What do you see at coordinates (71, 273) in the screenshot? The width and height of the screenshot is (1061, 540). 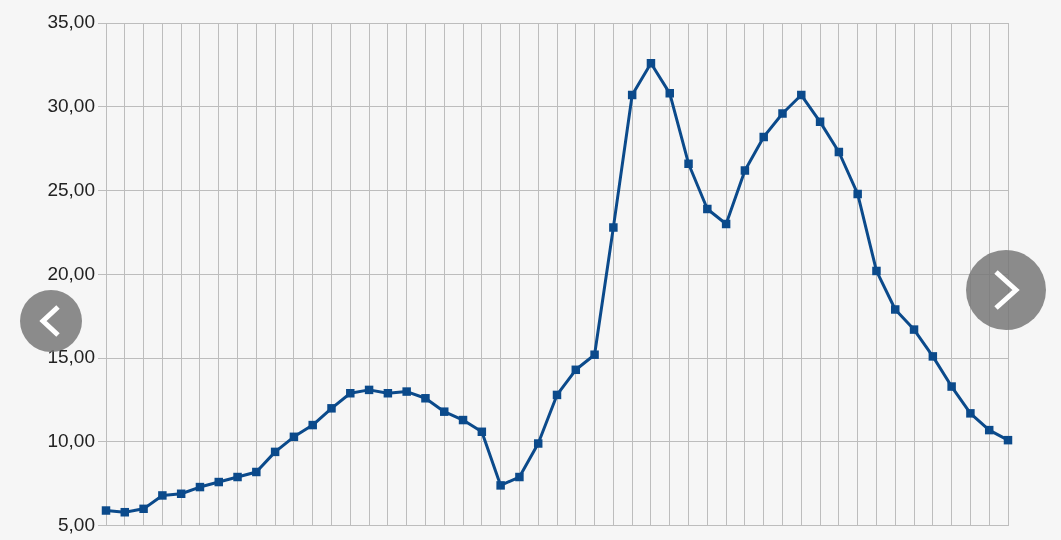 I see `y-tick-label: 20,00` at bounding box center [71, 273].